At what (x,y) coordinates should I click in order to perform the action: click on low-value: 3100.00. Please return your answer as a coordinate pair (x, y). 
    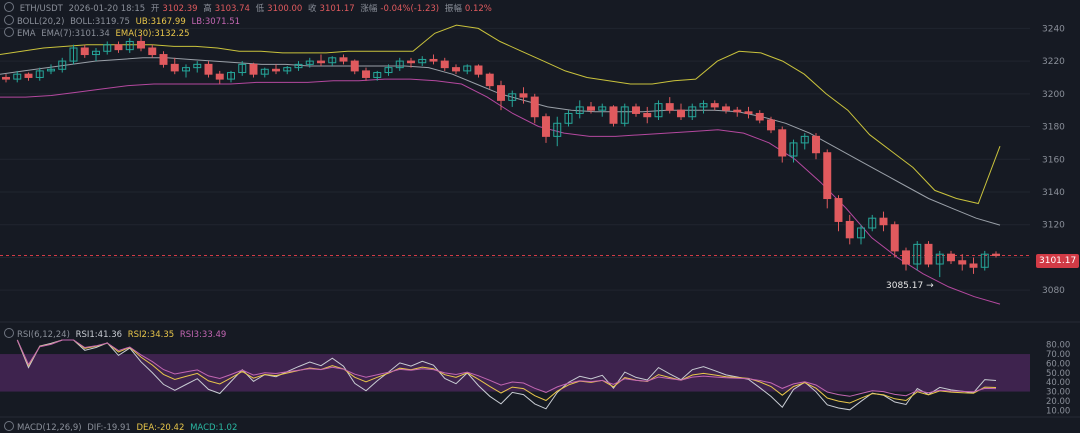
    Looking at the image, I should click on (285, 9).